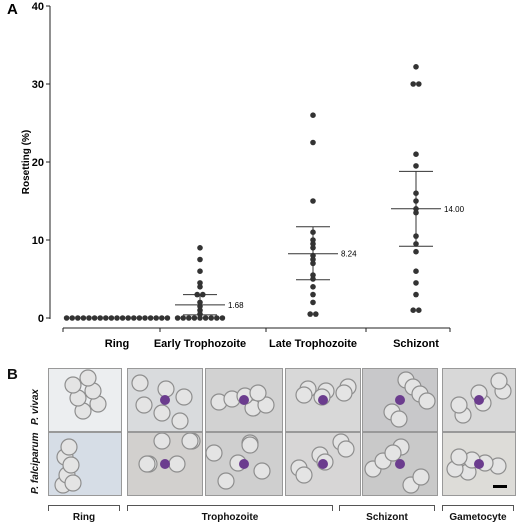 The height and width of the screenshot is (526, 520). Describe the element at coordinates (41, 319) in the screenshot. I see `y-tick-label: 0` at that location.